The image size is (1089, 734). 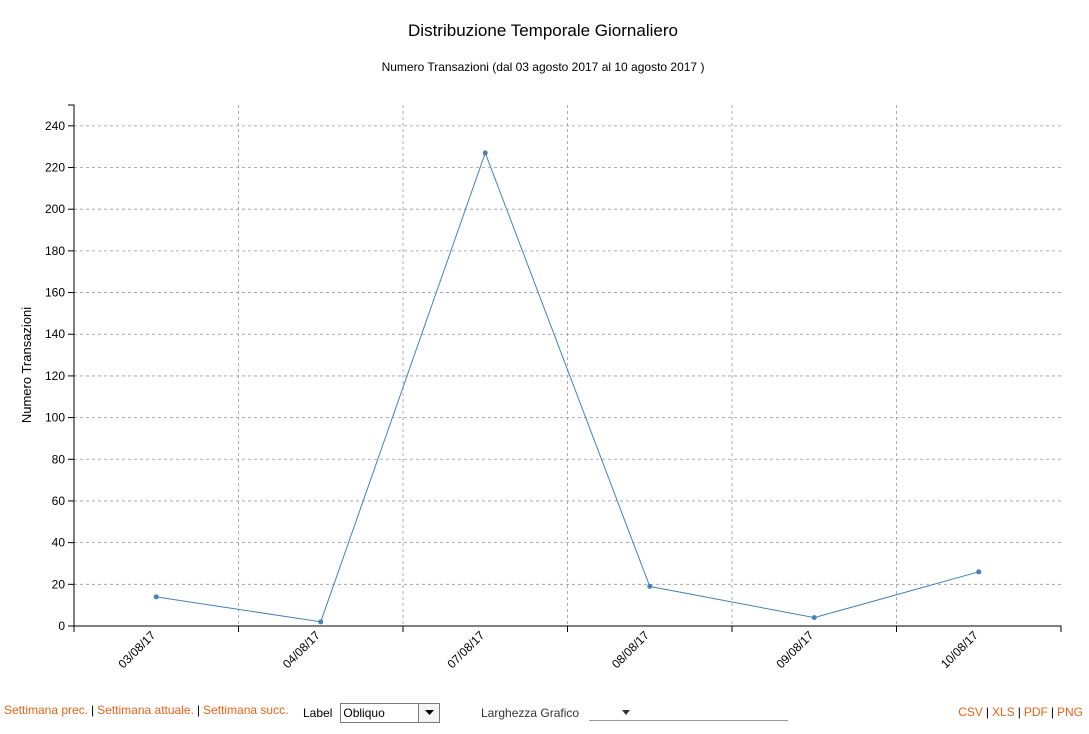 What do you see at coordinates (543, 30) in the screenshot?
I see `chart-title: Distribuzione Temporale Giornaliero` at bounding box center [543, 30].